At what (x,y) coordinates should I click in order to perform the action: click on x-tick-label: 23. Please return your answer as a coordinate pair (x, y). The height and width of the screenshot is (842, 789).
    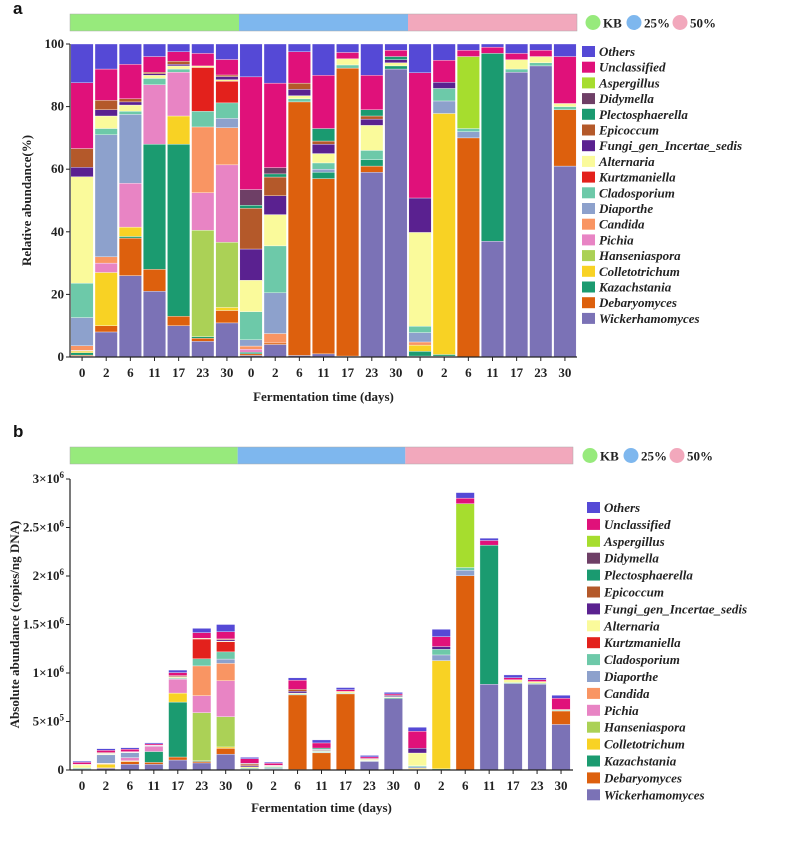
    Looking at the image, I should click on (538, 785).